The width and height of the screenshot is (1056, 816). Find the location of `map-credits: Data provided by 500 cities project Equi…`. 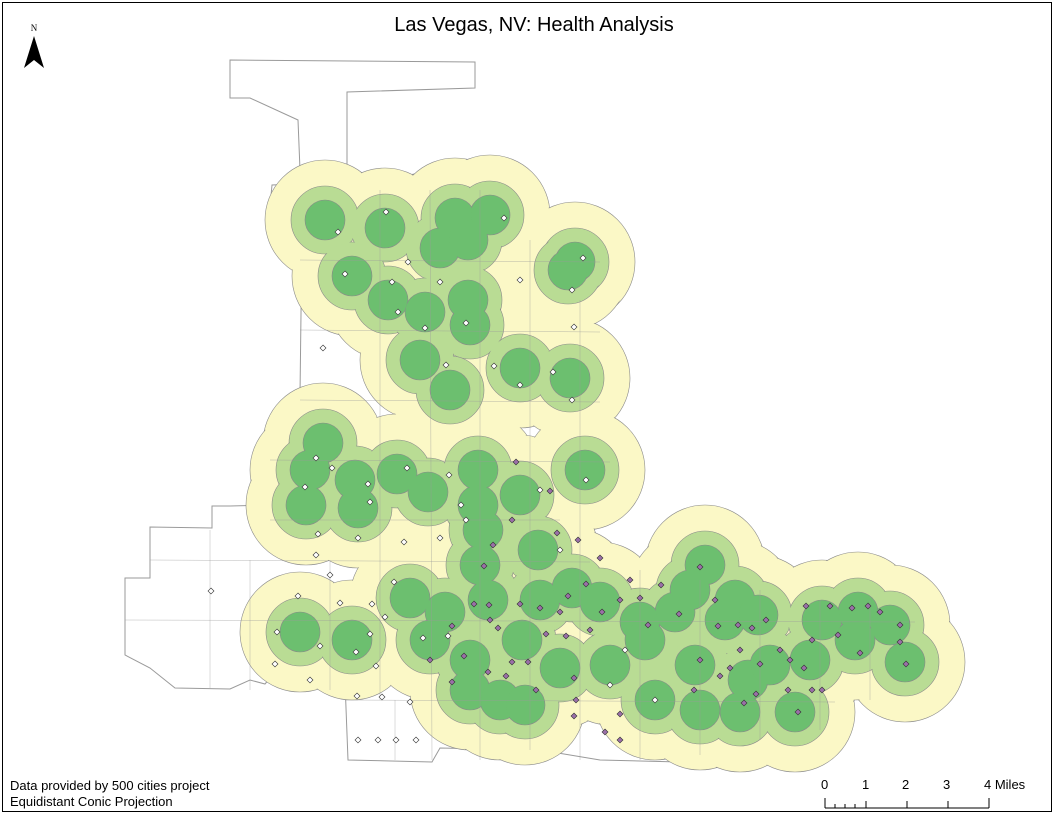

map-credits: Data provided by 500 cities project Equi… is located at coordinates (109, 794).